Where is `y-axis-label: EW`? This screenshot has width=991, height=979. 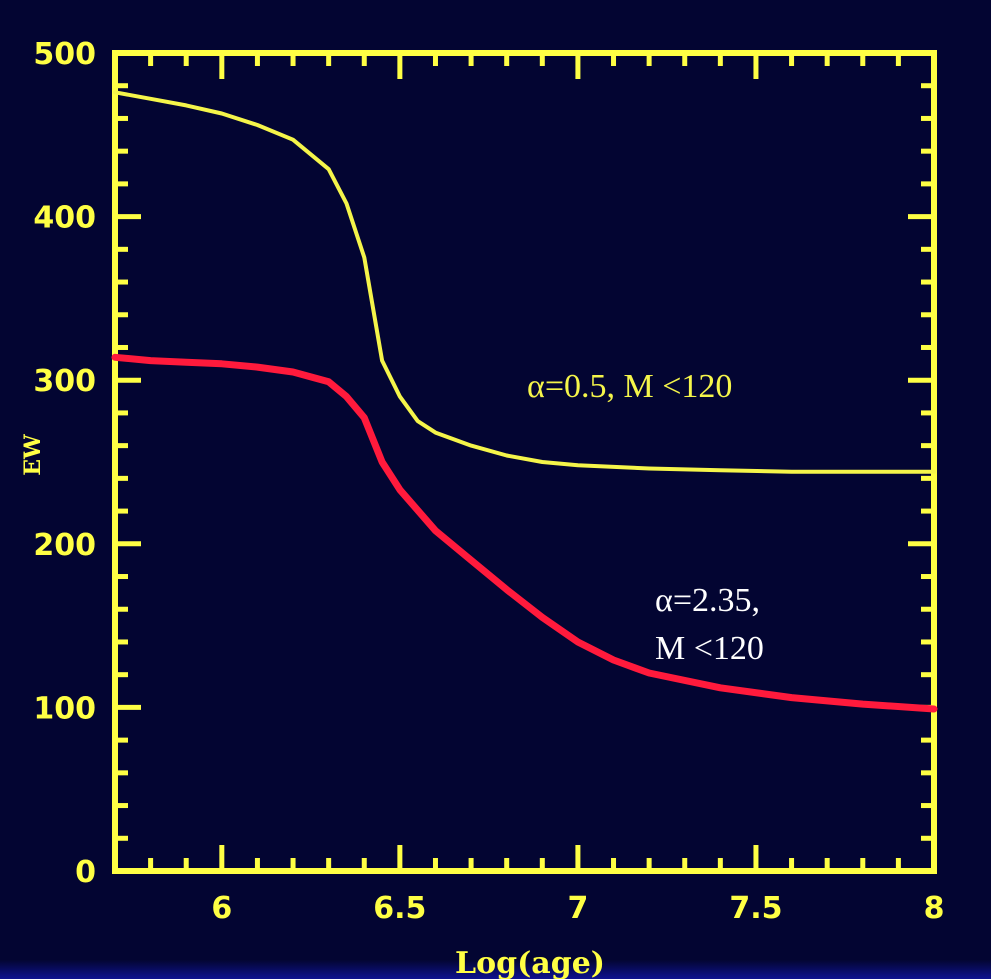
y-axis-label: EW is located at coordinates (33, 455).